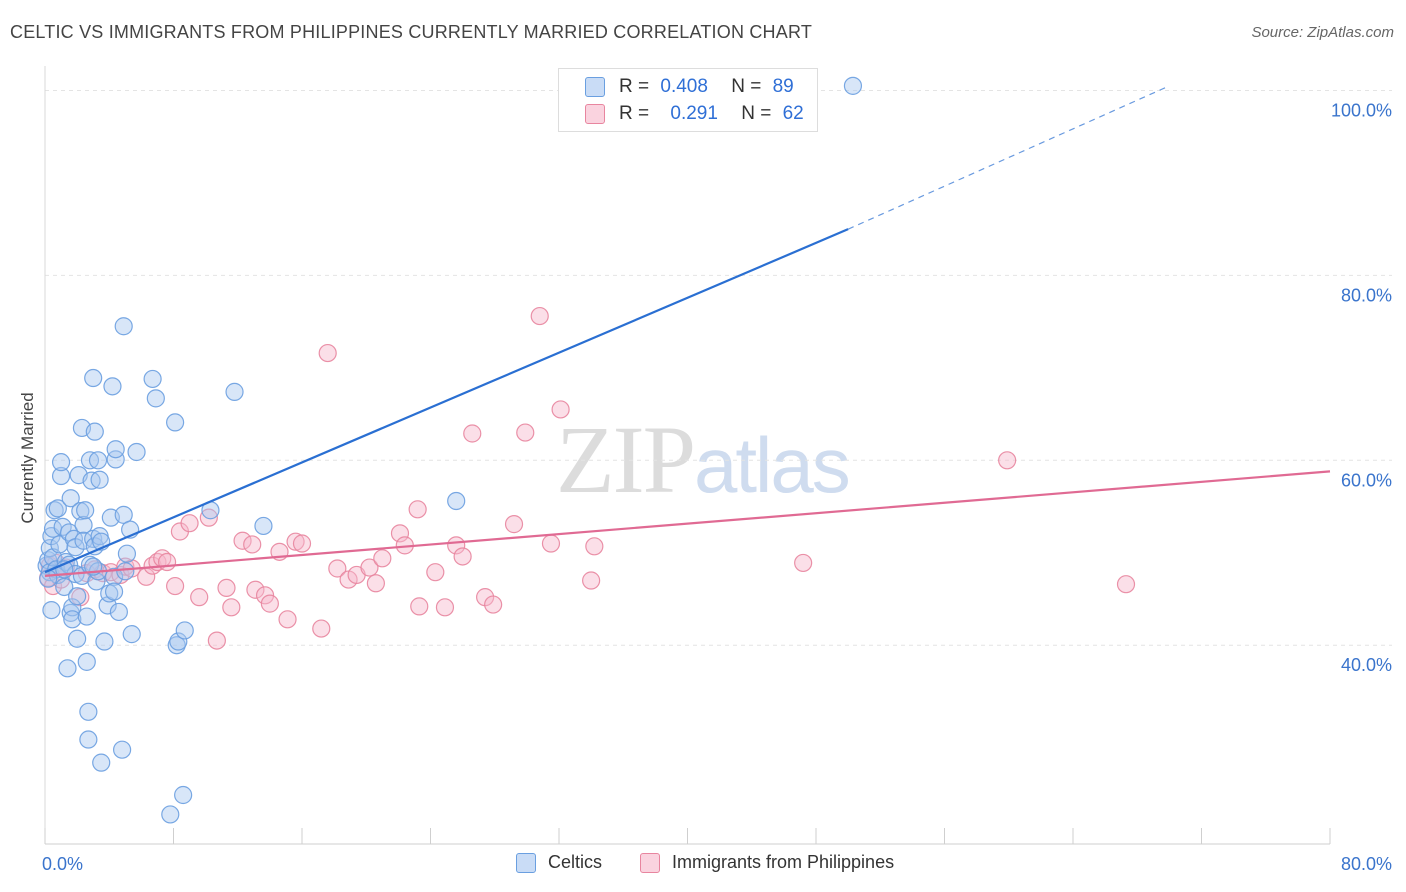  Describe the element at coordinates (526, 863) in the screenshot. I see `bottom-legend-swatch-blue` at that location.